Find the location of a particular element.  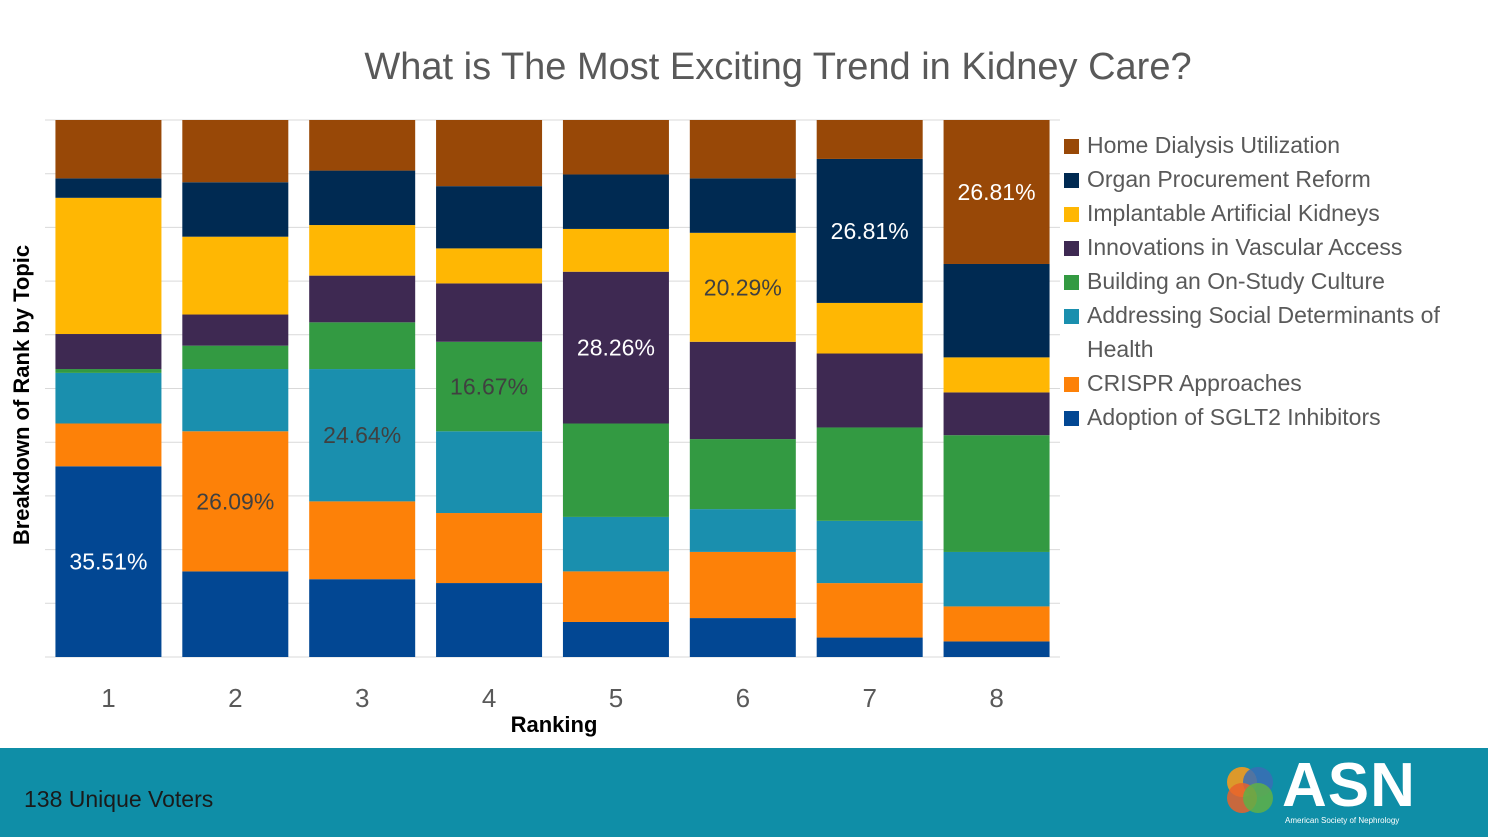

data-label: 35.51% is located at coordinates (108, 562).